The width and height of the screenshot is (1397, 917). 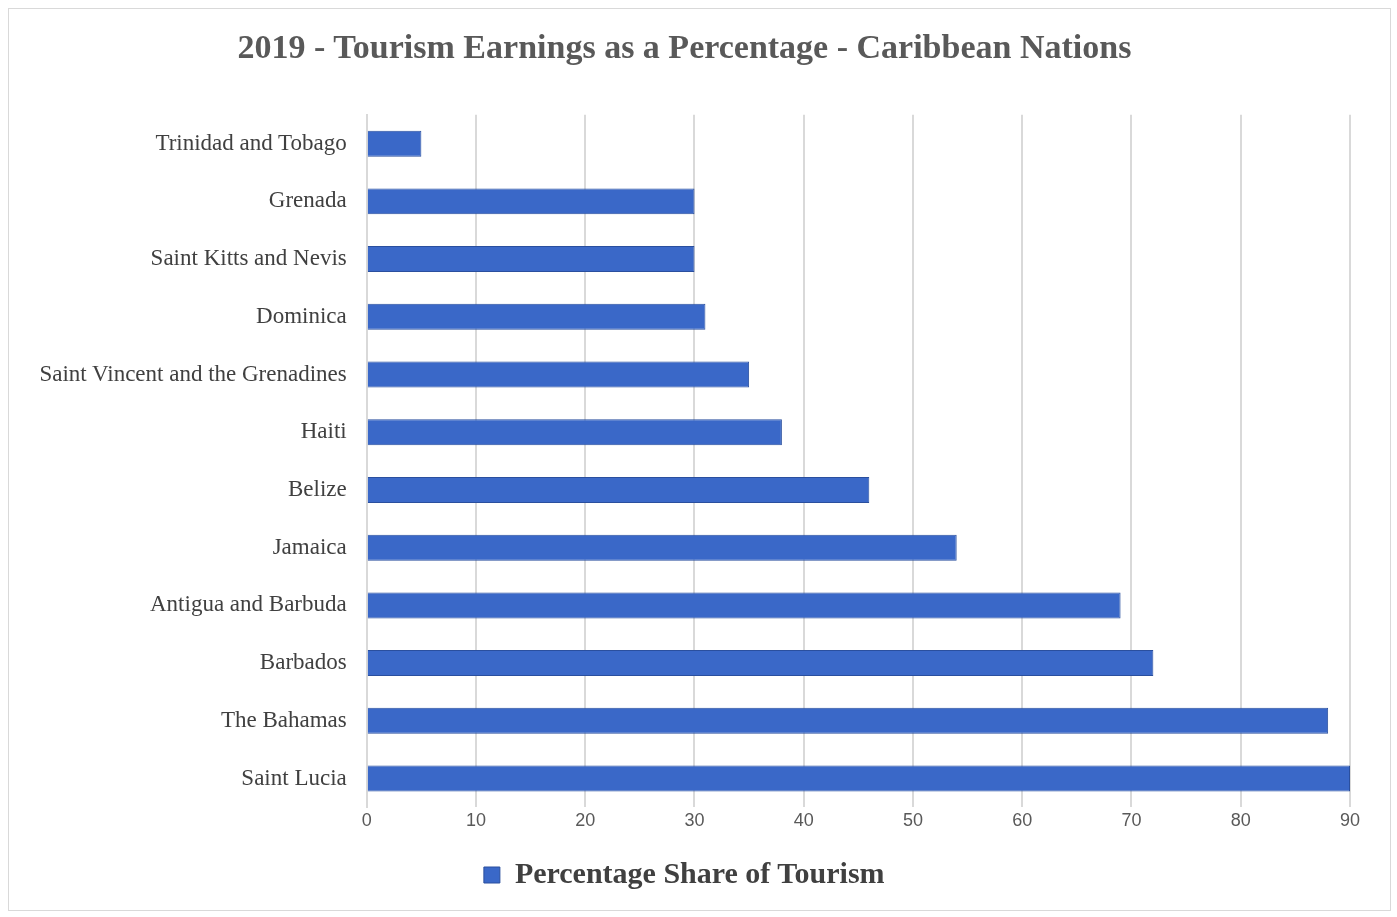 What do you see at coordinates (1240, 820) in the screenshot?
I see `x-tick-label: 80` at bounding box center [1240, 820].